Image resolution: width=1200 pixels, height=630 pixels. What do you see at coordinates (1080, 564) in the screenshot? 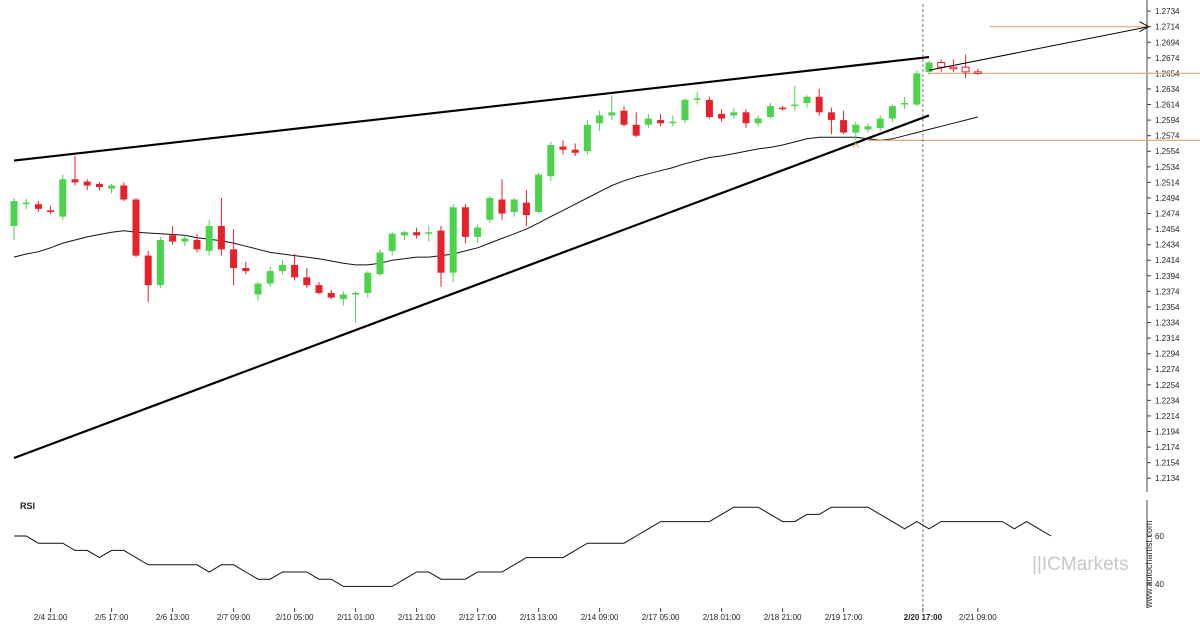
I see `brand-logo: ||ICMarkets` at bounding box center [1080, 564].